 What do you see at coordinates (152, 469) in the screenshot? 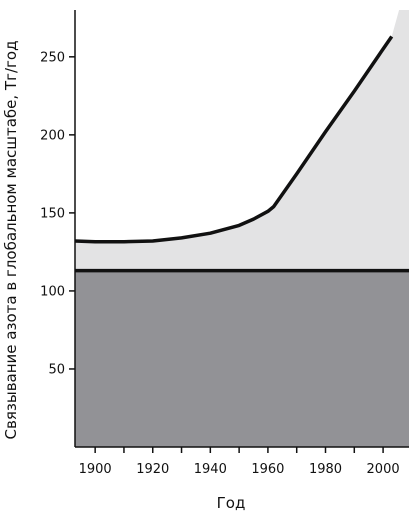
I see `x-tick-label: 1920` at bounding box center [152, 469].